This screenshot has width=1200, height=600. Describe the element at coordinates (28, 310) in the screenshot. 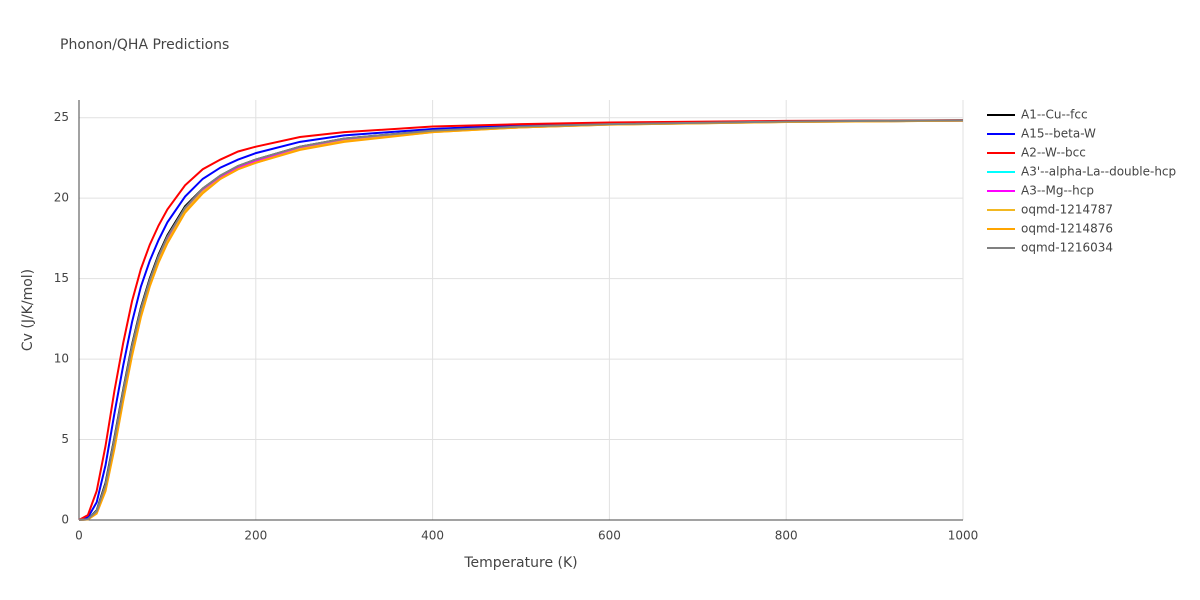

I see `y-axis-title: Cv (J/K/mol)` at that location.